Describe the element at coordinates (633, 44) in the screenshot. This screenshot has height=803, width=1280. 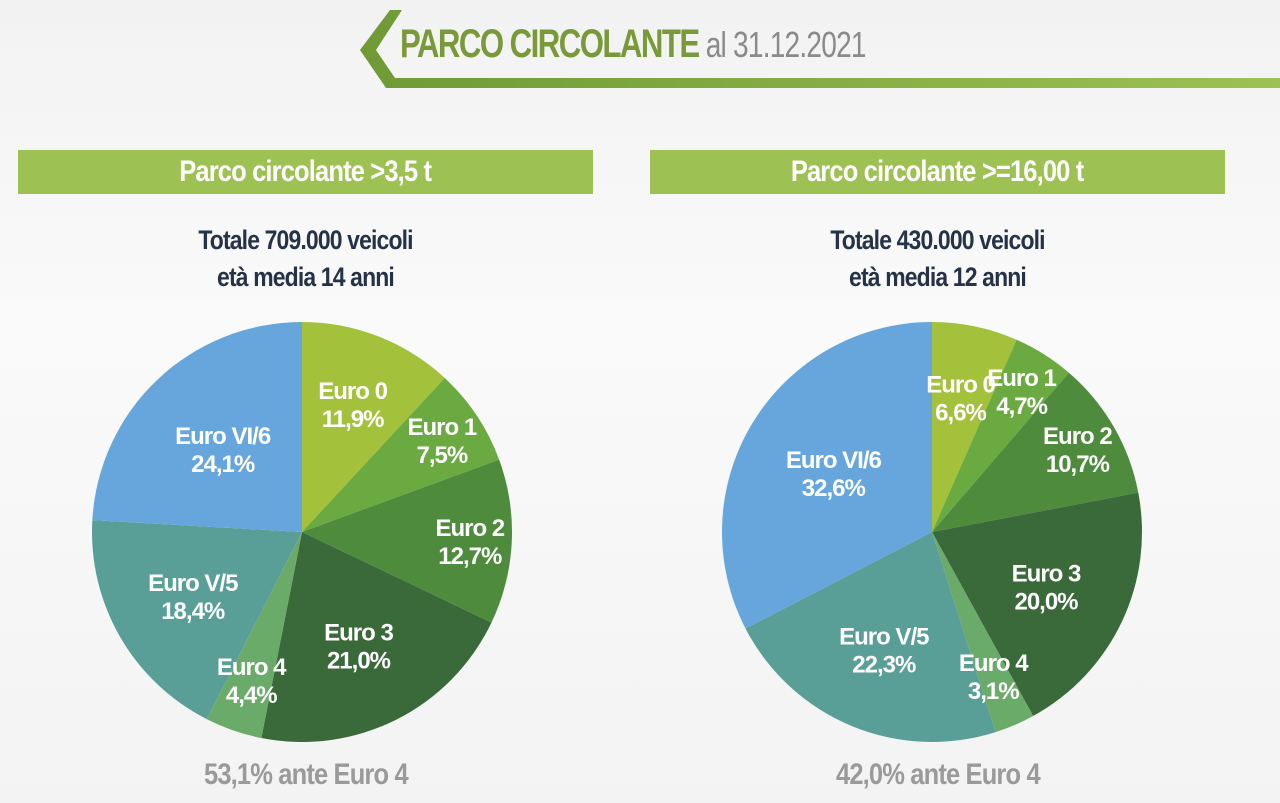
I see `page-title: PARCO CIRCOLANTE al 31.12.2021` at that location.